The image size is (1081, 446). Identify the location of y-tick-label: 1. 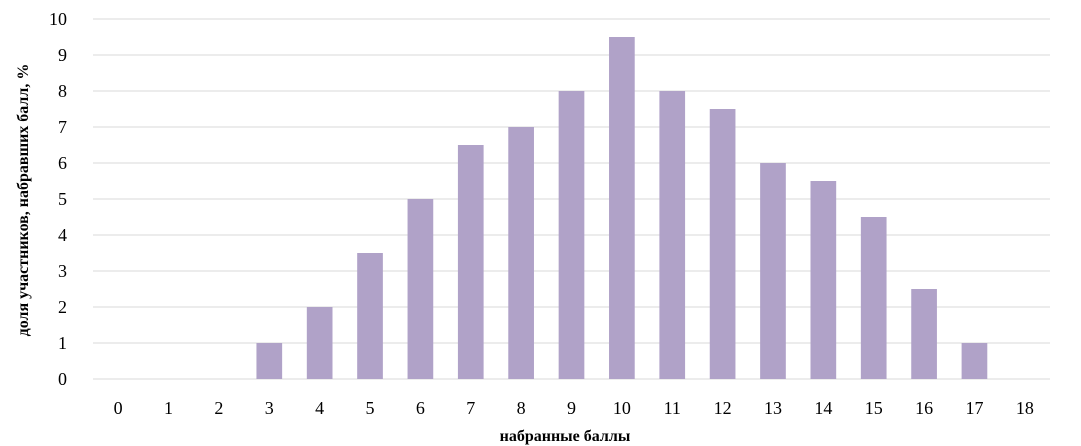
(62, 343).